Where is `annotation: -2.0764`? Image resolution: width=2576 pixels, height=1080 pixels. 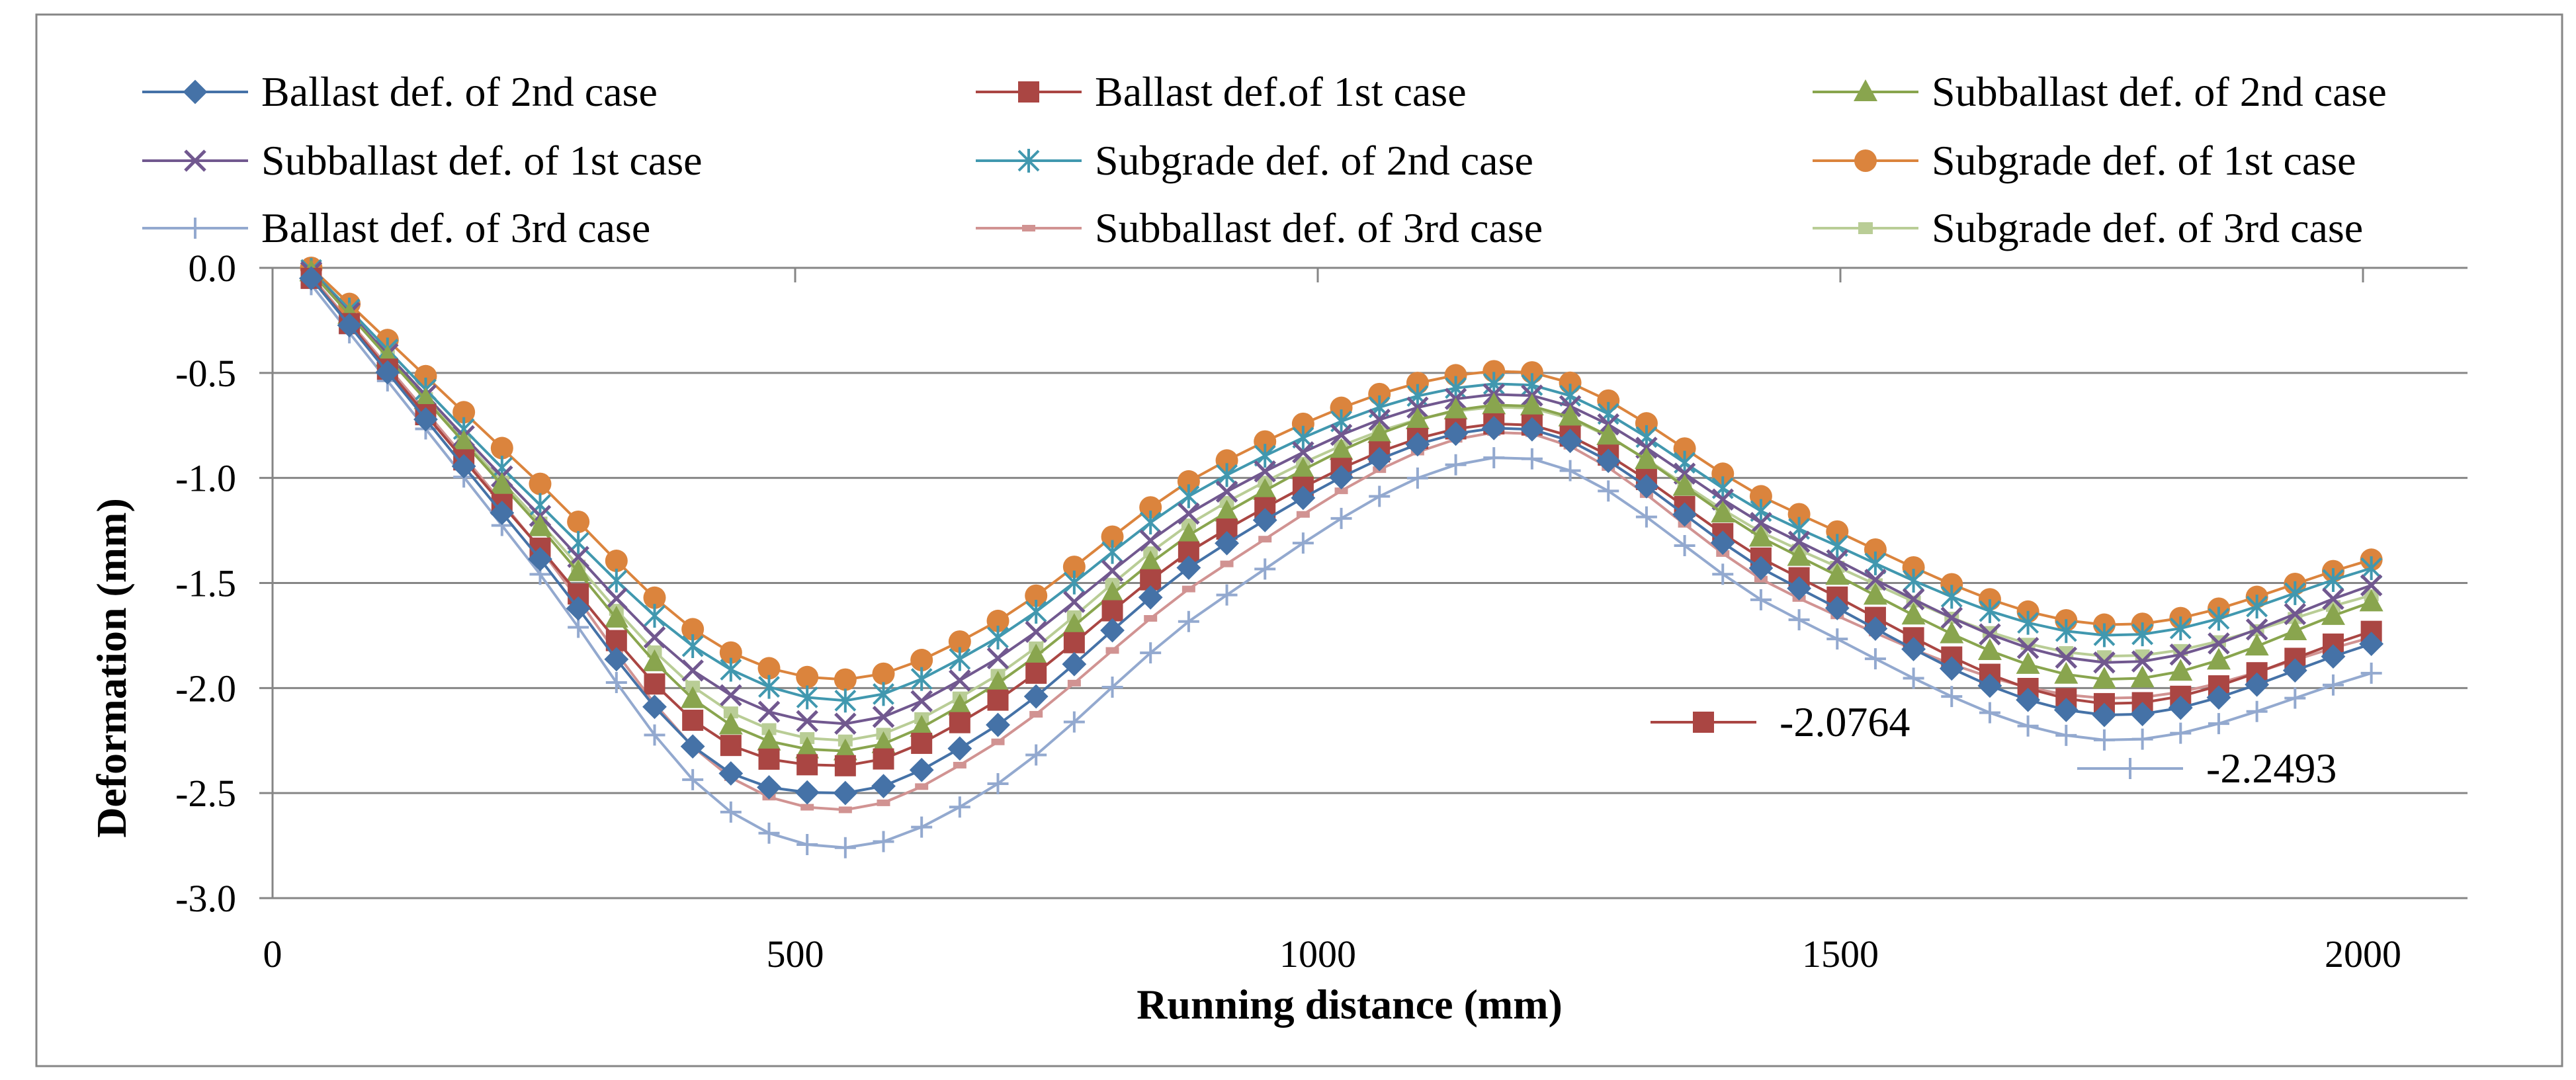 annotation: -2.0764 is located at coordinates (1780, 721).